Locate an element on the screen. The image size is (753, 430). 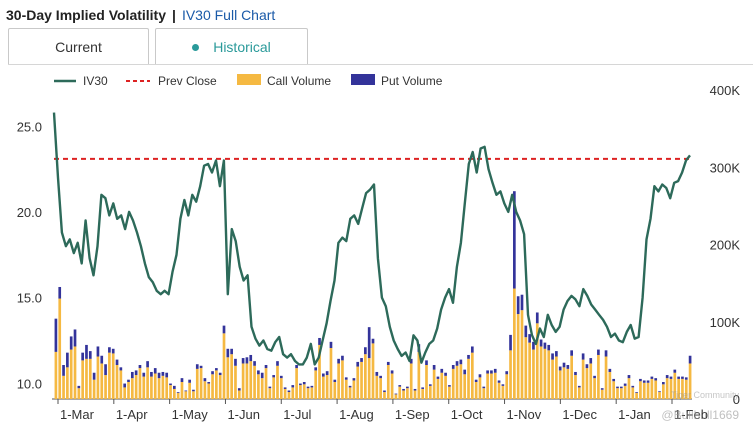
x-tick-label: 1-Nov is located at coordinates (524, 414).